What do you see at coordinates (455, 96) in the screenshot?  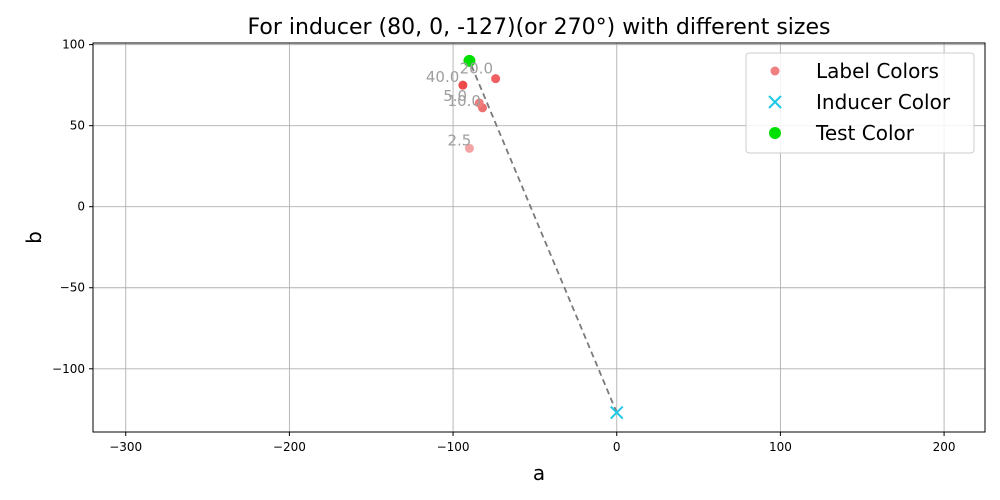 I see `point-label: 5.0` at bounding box center [455, 96].